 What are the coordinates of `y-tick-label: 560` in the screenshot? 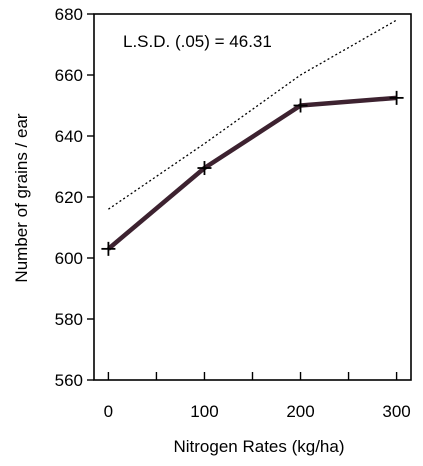 It's located at (69, 380).